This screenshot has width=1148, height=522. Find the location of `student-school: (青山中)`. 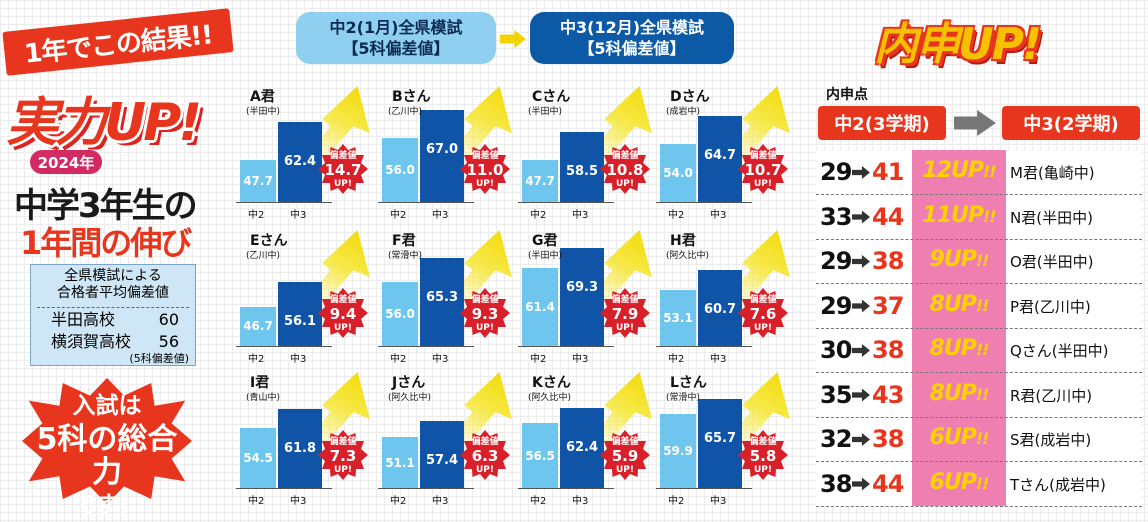

student-school: (青山中) is located at coordinates (263, 398).